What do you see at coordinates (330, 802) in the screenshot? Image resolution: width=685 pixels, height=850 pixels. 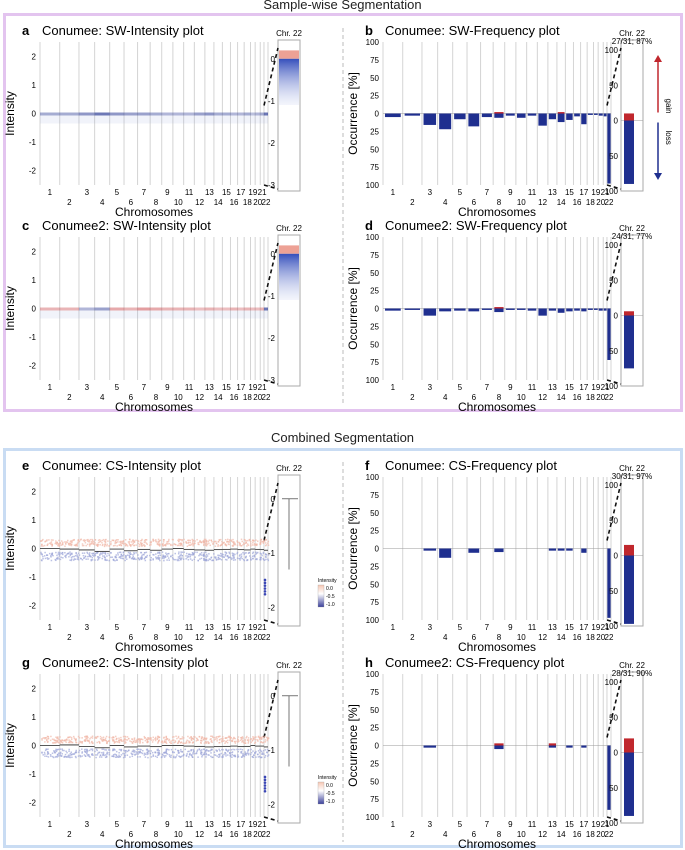 I see `legend-tick: -1.0` at bounding box center [330, 802].